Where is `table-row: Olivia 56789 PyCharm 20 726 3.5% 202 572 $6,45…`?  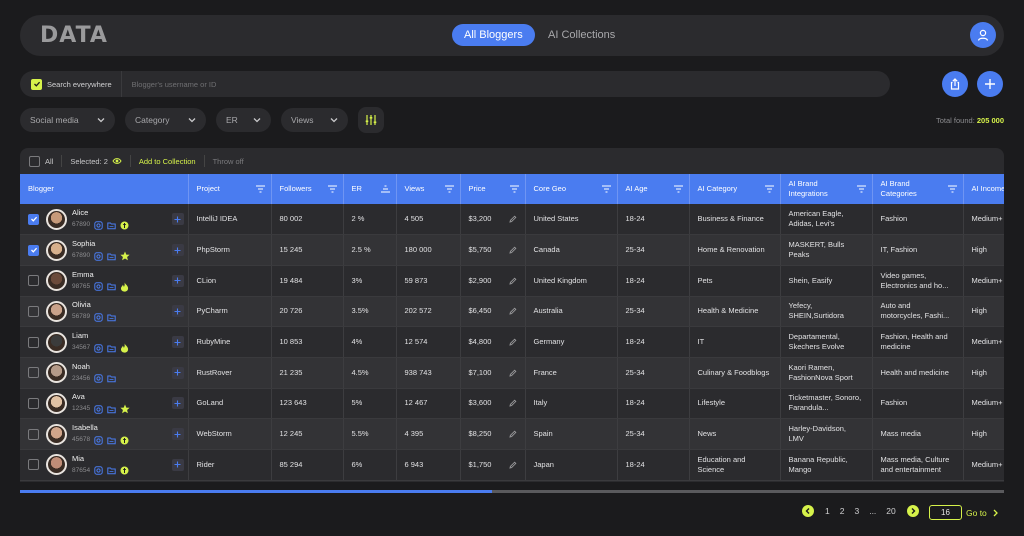 table-row: Olivia 56789 PyCharm 20 726 3.5% 202 572 $6,45… is located at coordinates (512, 312).